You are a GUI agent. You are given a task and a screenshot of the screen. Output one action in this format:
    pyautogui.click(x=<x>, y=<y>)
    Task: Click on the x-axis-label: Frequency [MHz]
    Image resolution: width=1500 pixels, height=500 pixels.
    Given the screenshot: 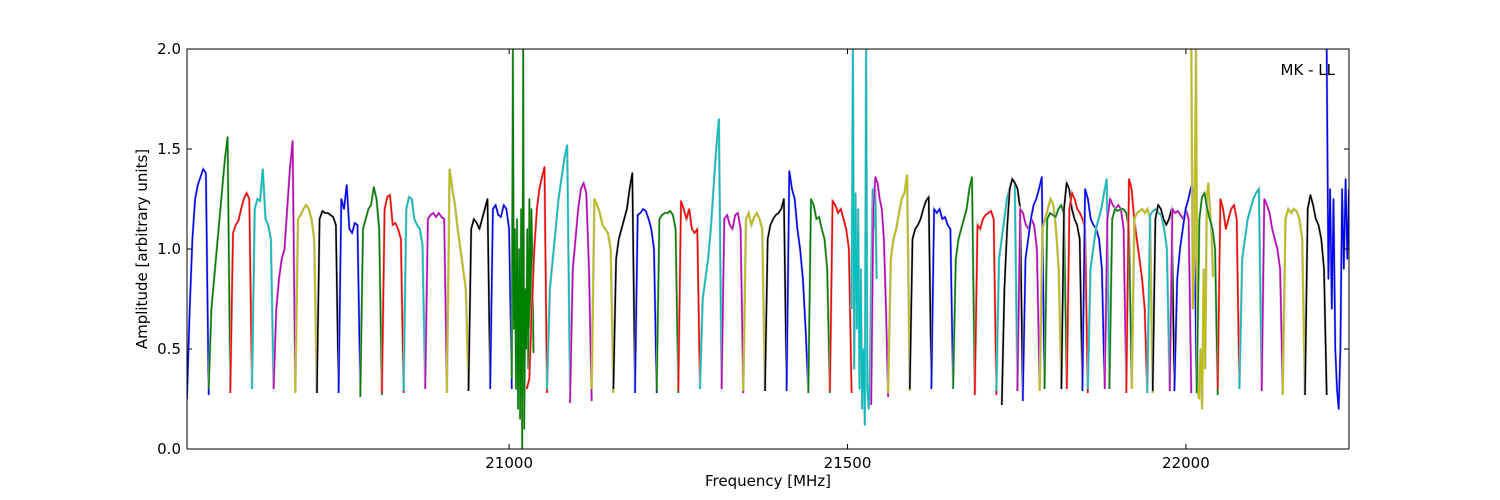 What is the action you would take?
    pyautogui.click(x=768, y=481)
    